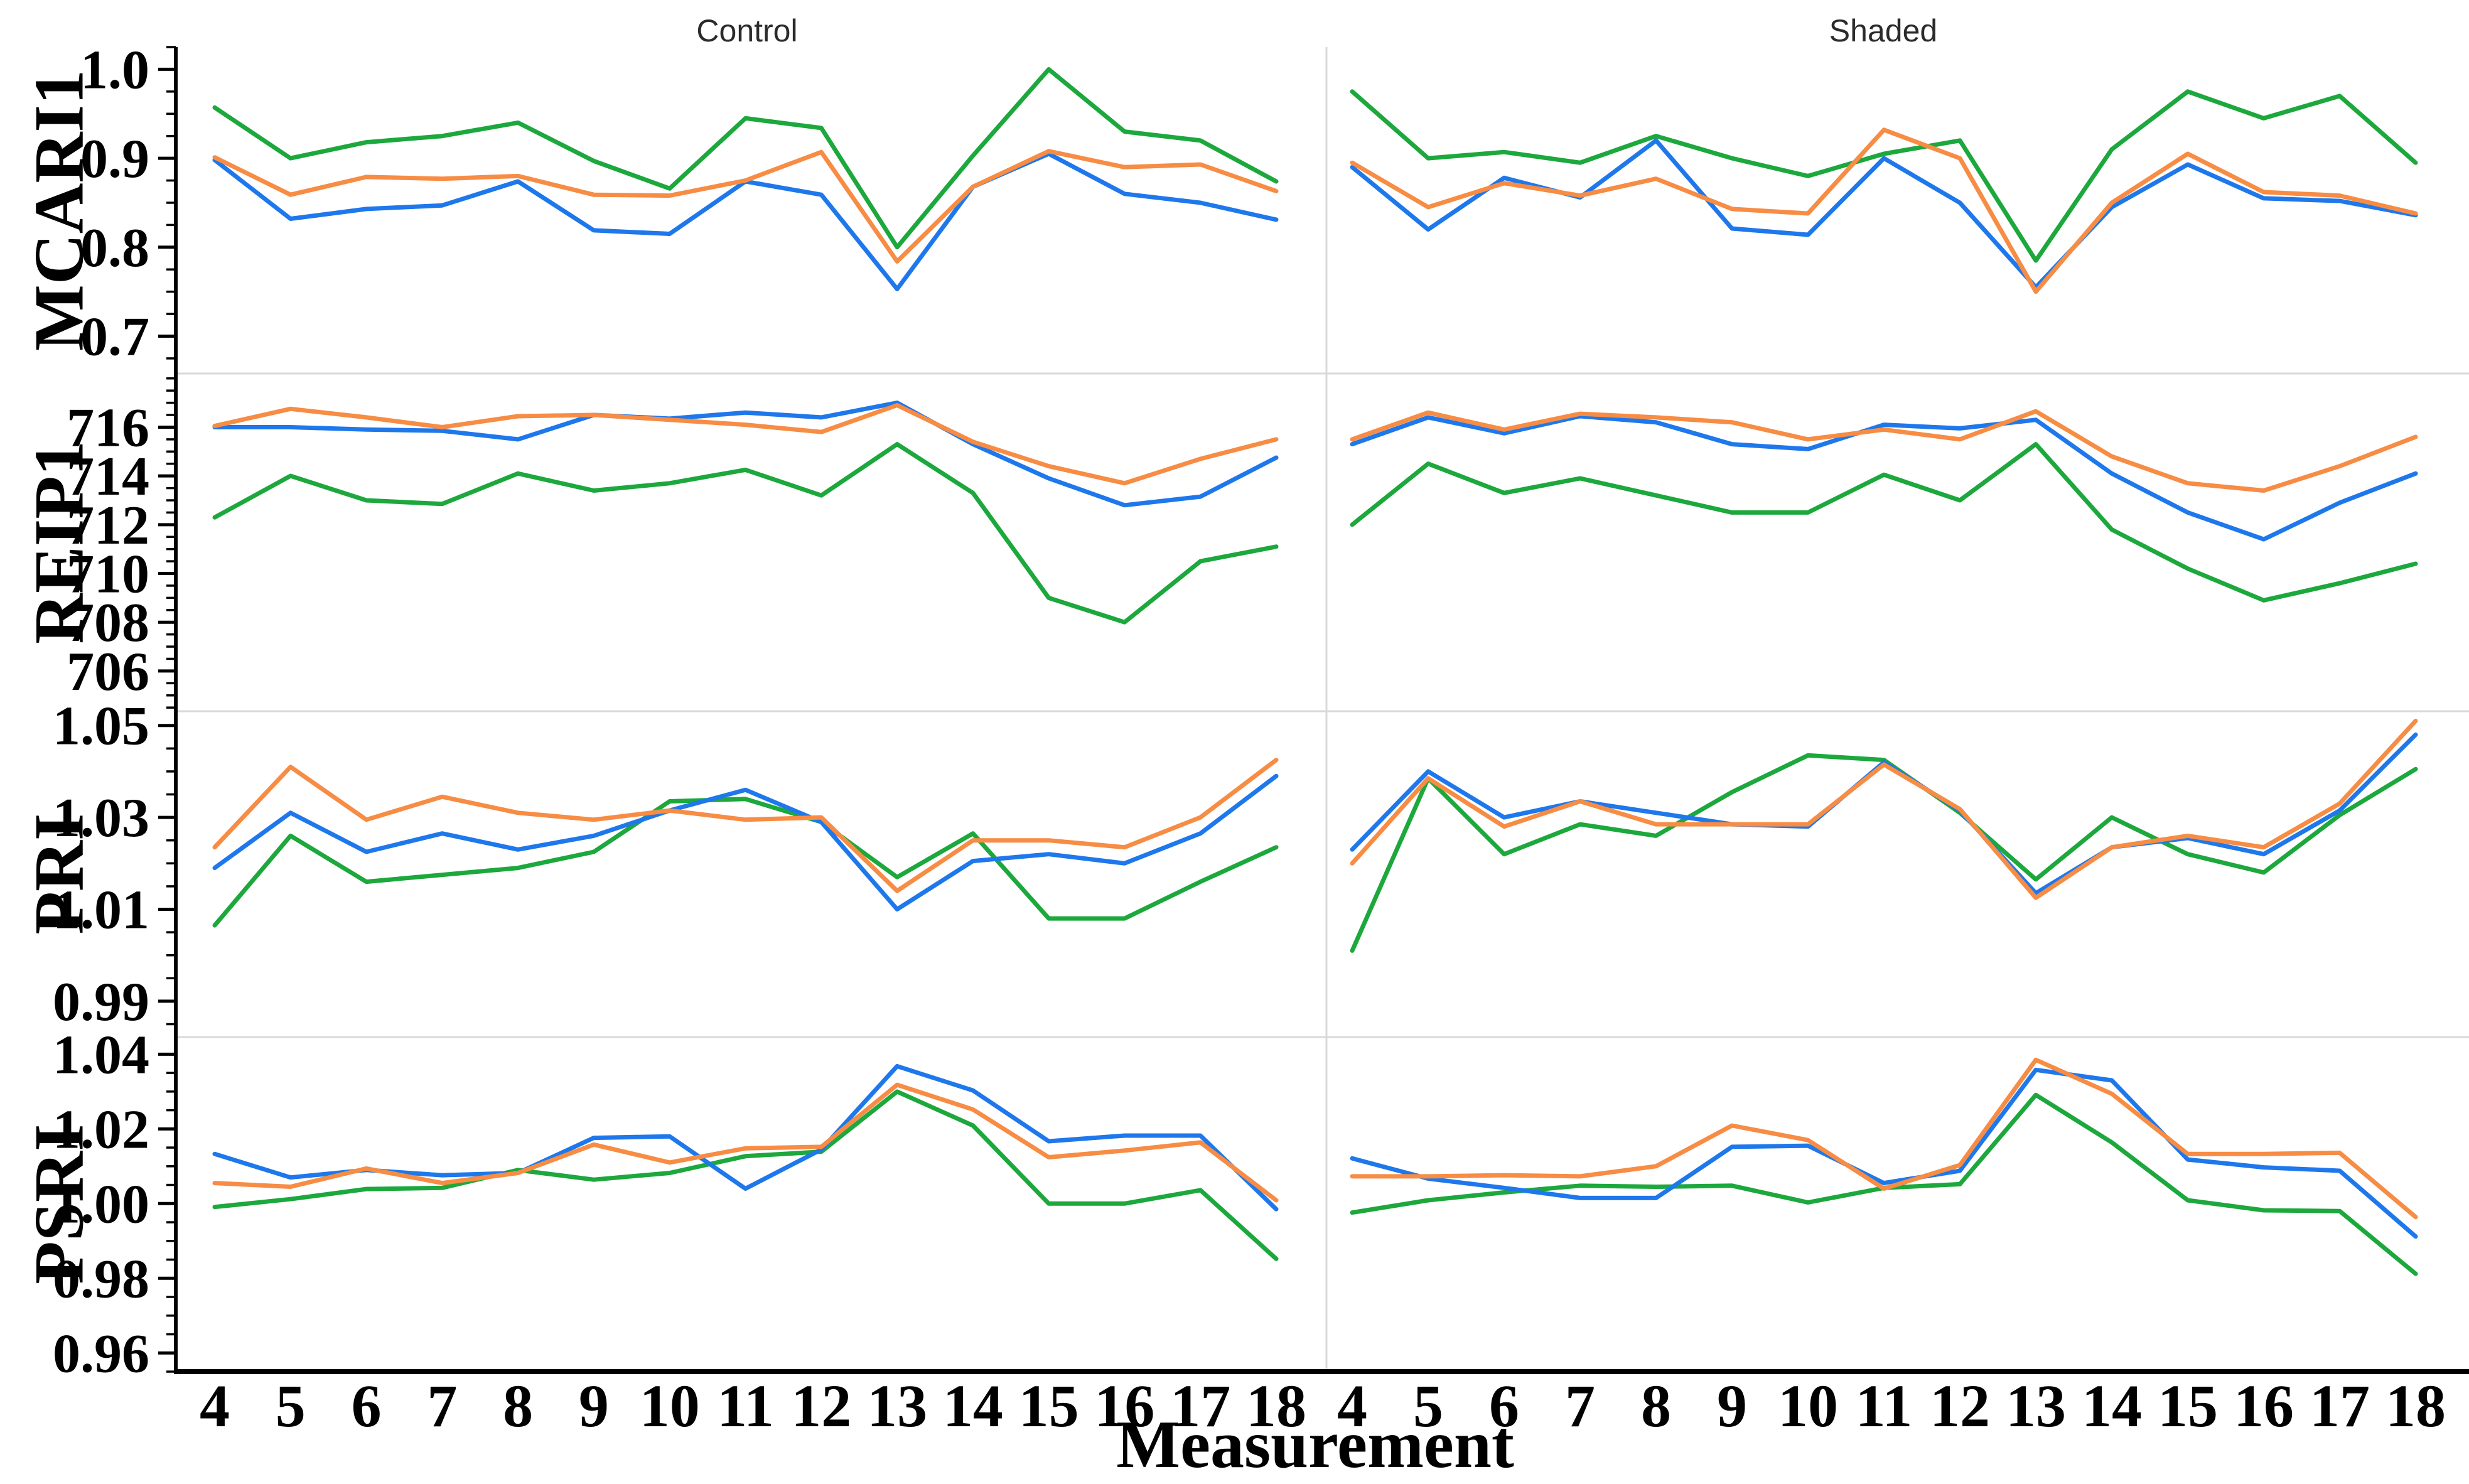 This screenshot has height=1484, width=2469. What do you see at coordinates (59, 210) in the screenshot?
I see `y-axis-title-mcari1: MCARI1` at bounding box center [59, 210].